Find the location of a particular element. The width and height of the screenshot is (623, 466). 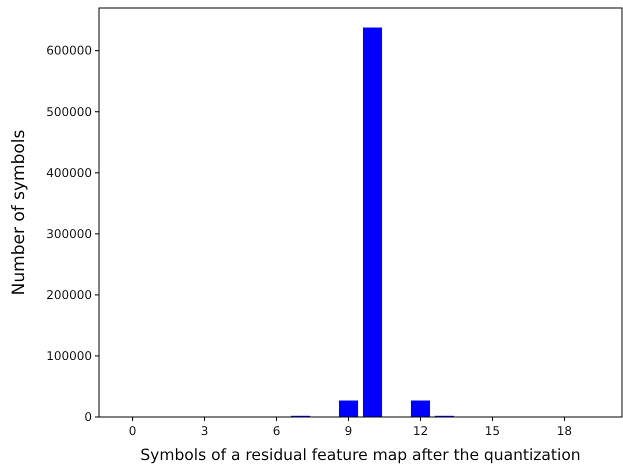

x-tick-label: 12 is located at coordinates (420, 431).